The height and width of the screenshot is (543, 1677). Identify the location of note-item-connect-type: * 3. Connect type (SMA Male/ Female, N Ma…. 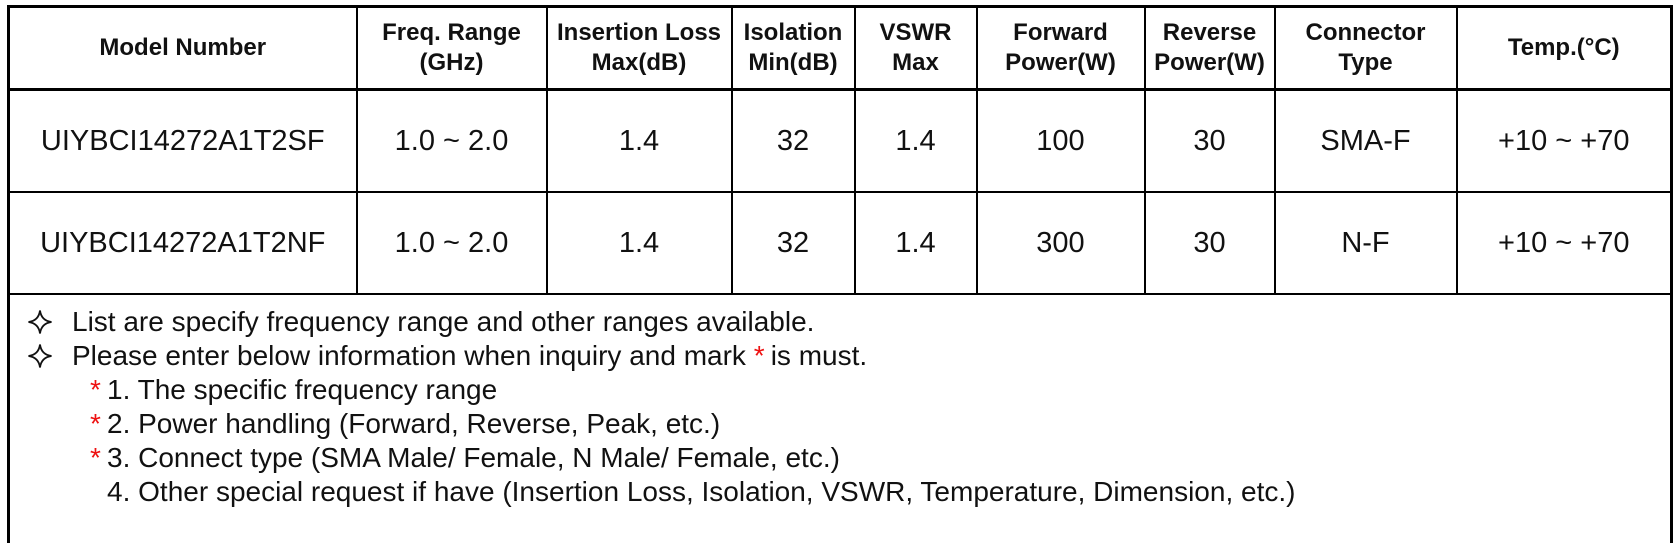
(837, 458).